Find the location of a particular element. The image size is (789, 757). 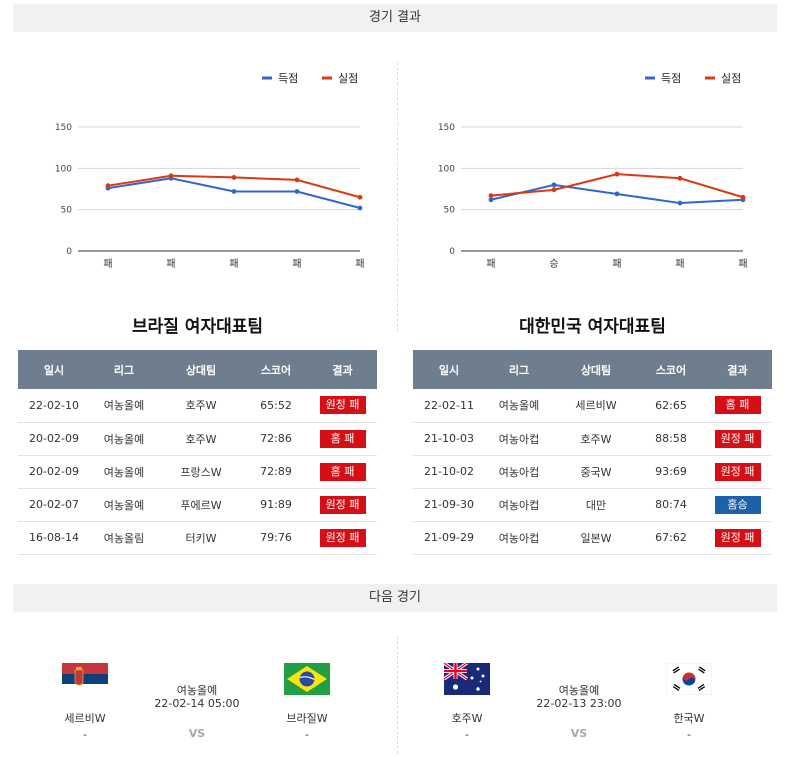

cell-score: 72:89 is located at coordinates (276, 472).